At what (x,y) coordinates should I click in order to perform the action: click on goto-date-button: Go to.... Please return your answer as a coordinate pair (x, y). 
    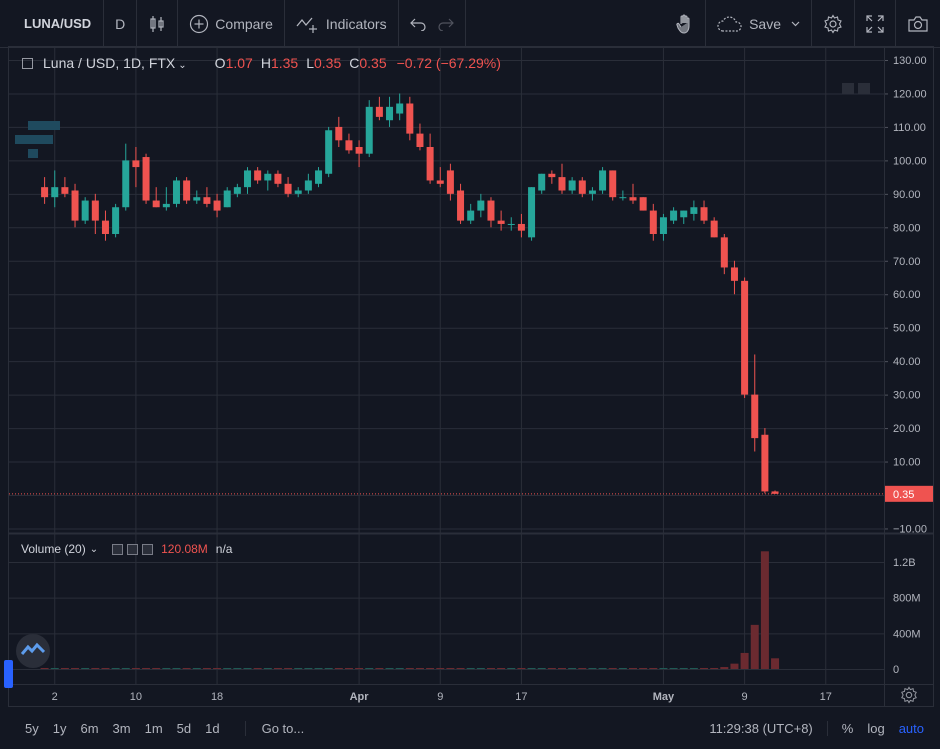
    Looking at the image, I should click on (278, 728).